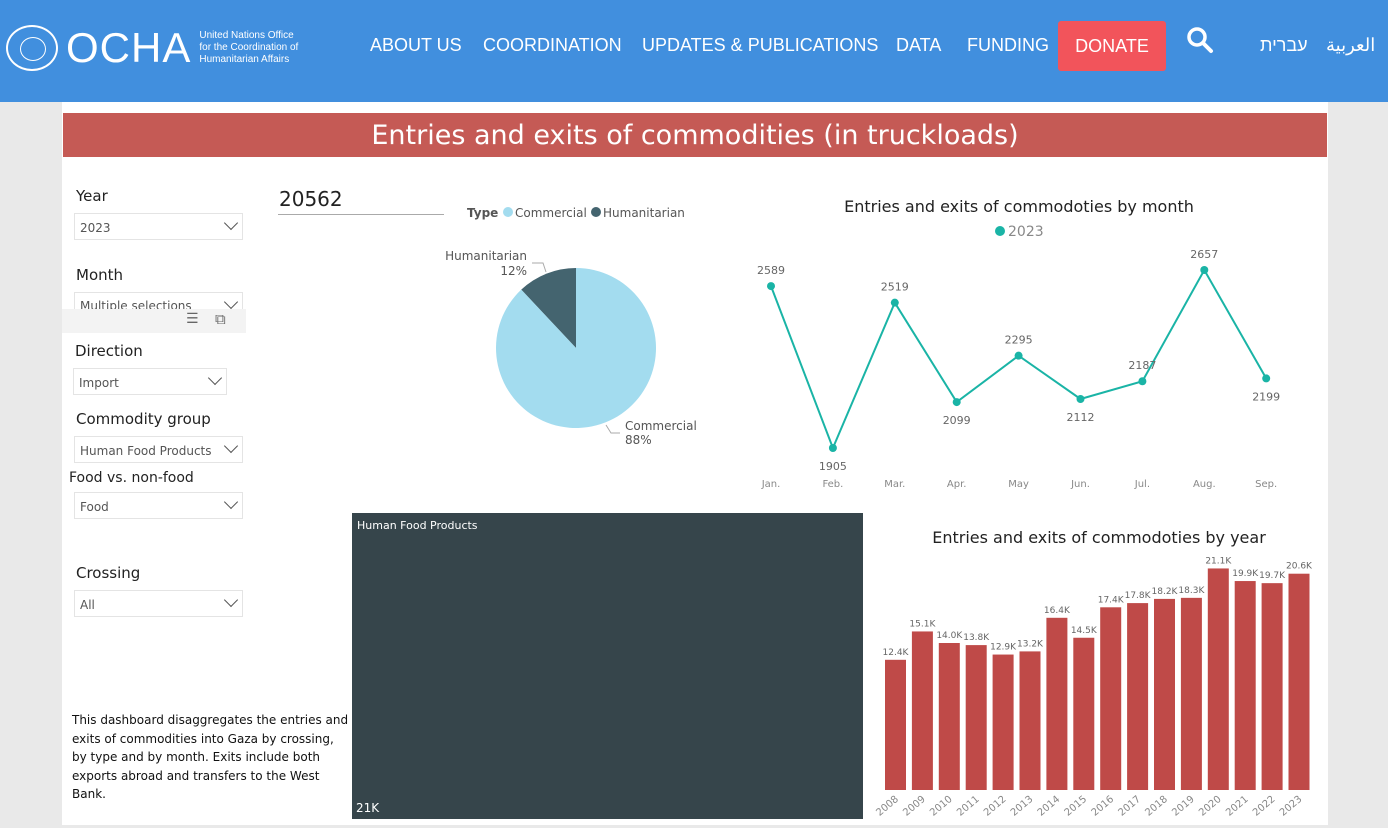  What do you see at coordinates (1351, 45) in the screenshot?
I see `lang-arabic: العربية` at bounding box center [1351, 45].